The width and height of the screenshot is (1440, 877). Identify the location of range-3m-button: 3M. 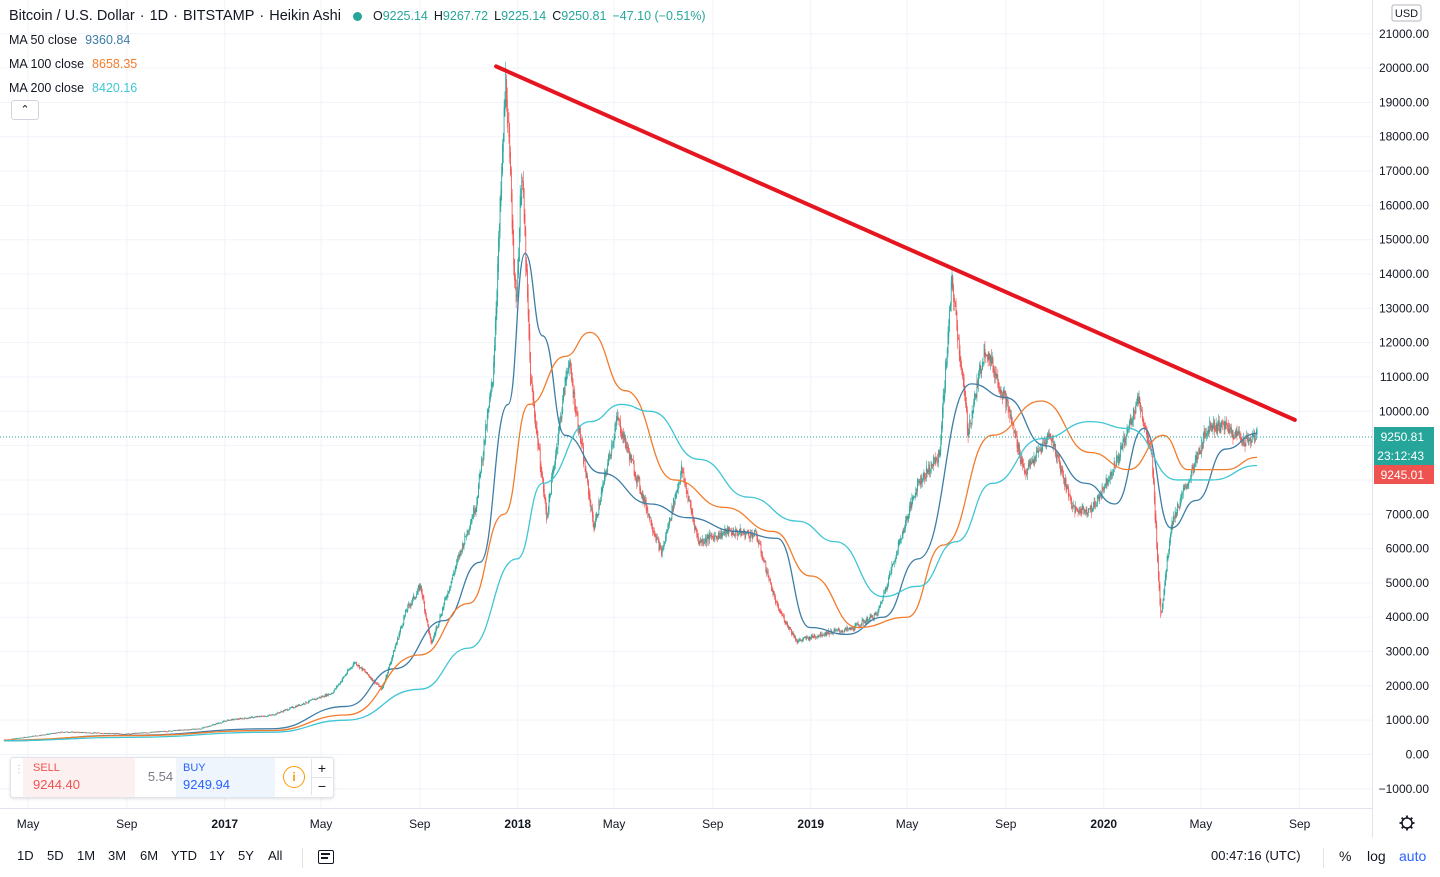
(117, 855).